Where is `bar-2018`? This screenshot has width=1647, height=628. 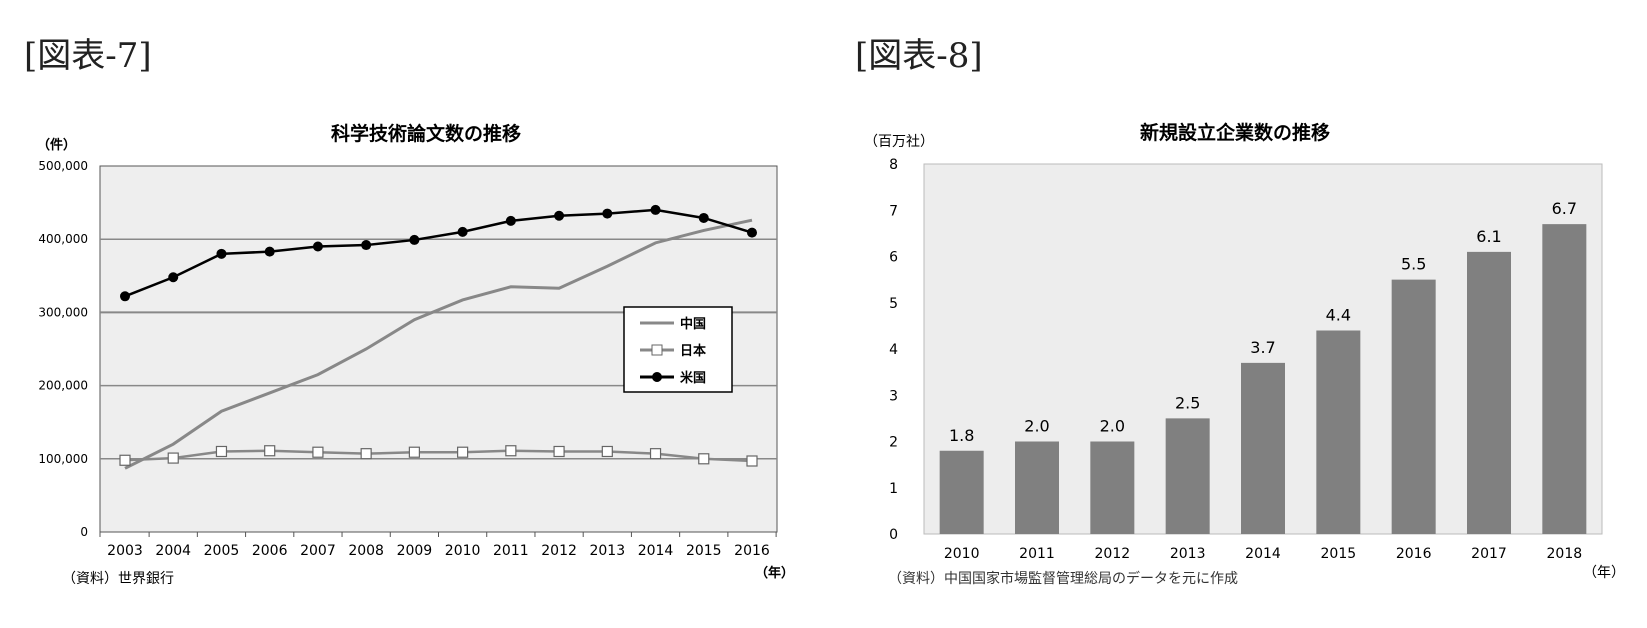
bar-2018 is located at coordinates (1564, 379).